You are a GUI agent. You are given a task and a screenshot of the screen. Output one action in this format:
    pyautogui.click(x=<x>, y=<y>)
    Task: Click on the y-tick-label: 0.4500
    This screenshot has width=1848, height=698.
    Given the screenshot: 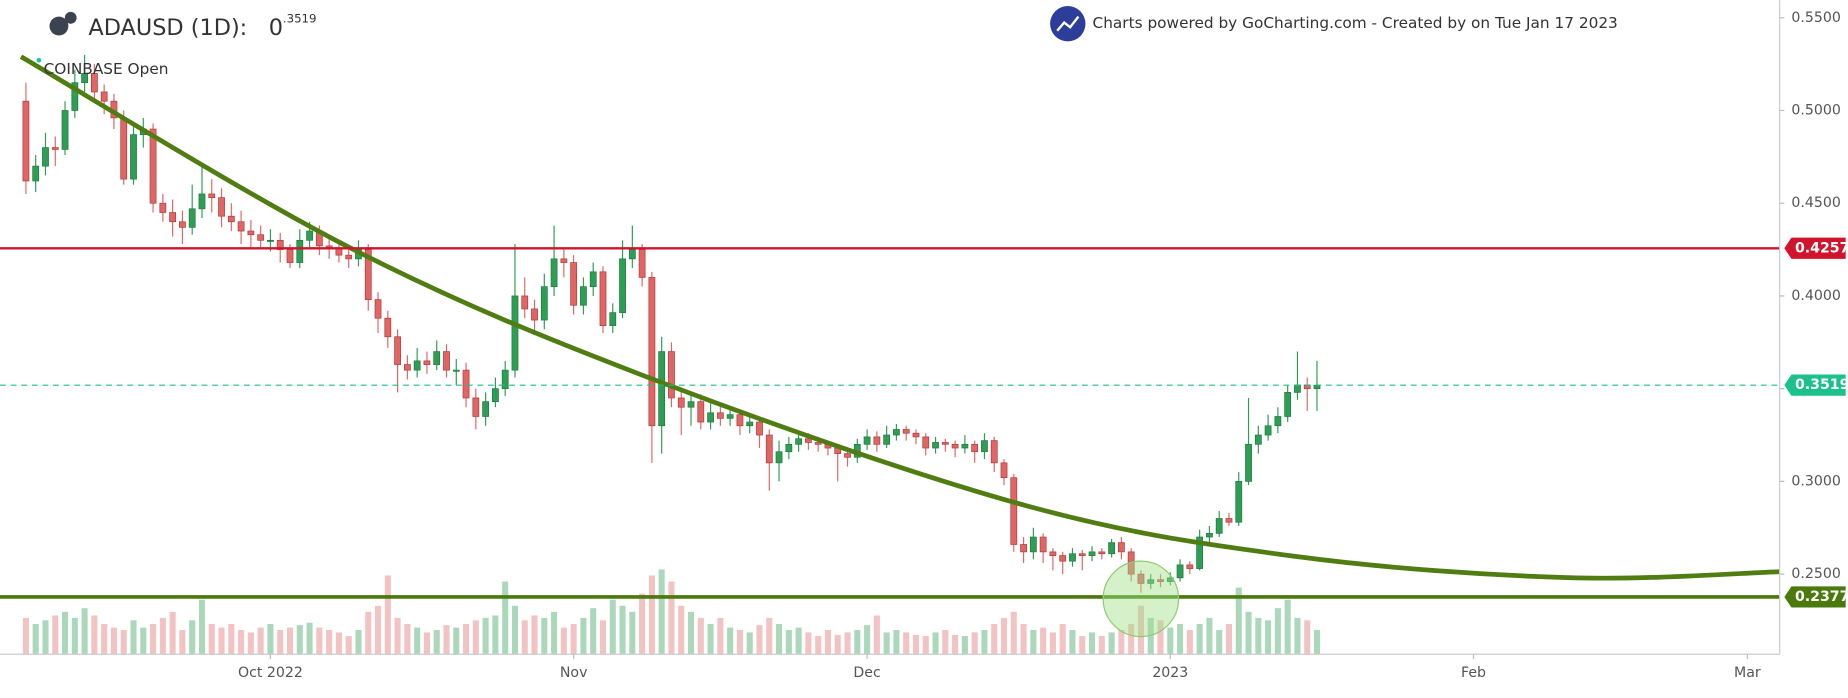 What is the action you would take?
    pyautogui.click(x=1815, y=203)
    